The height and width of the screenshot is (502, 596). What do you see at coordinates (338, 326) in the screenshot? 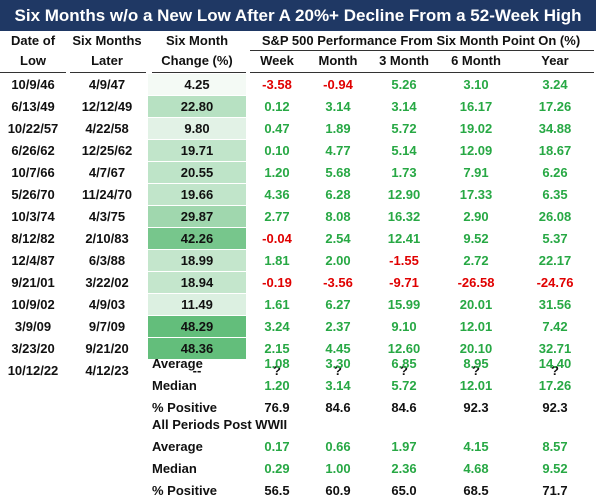
I see `month-return-cell: 2.37` at bounding box center [338, 326].